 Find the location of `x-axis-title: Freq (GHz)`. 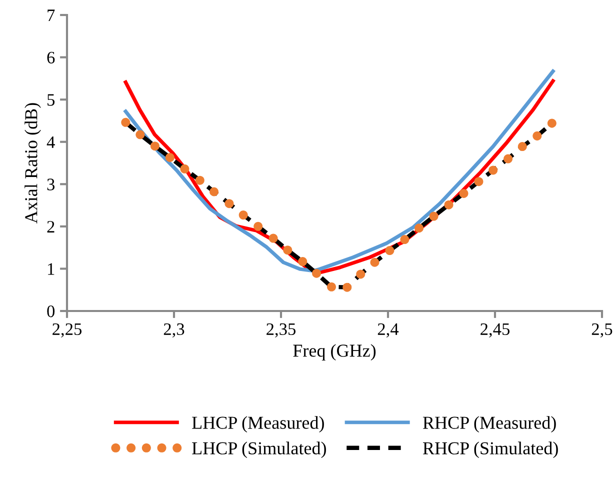

x-axis-title: Freq (GHz) is located at coordinates (334, 352).